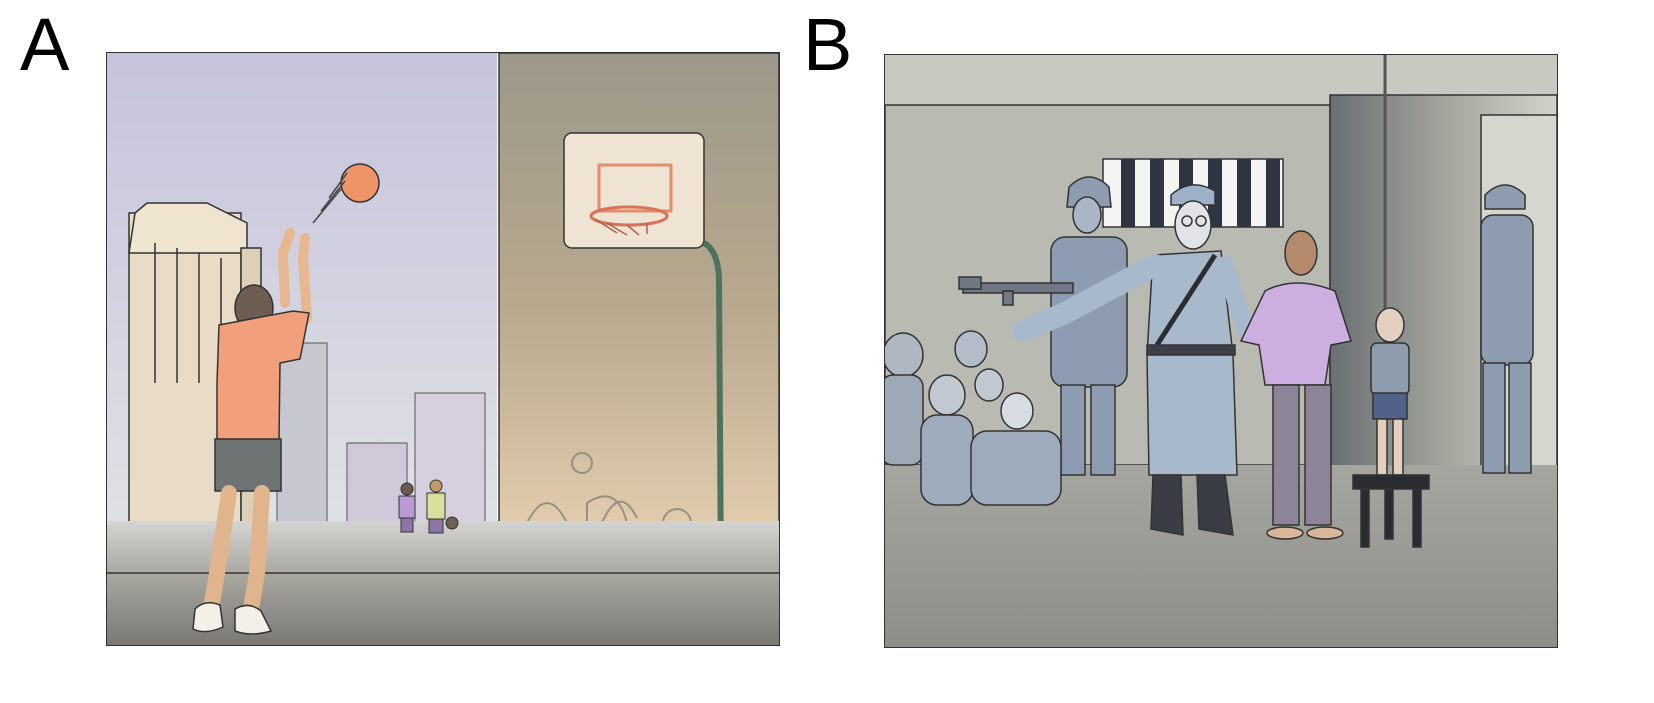 This screenshot has height=703, width=1654. What do you see at coordinates (45, 44) in the screenshot?
I see `panel-label-a: A` at bounding box center [45, 44].